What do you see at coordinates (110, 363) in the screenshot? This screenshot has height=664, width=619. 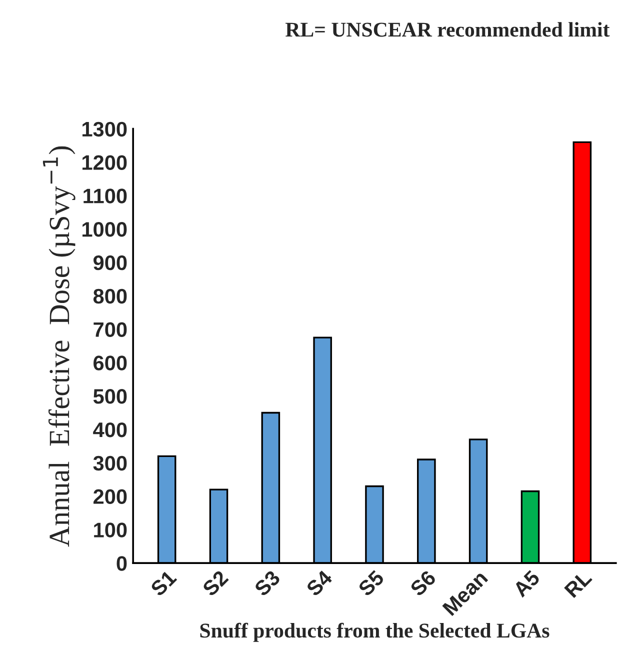 I see `y-tick-label: 600` at bounding box center [110, 363].